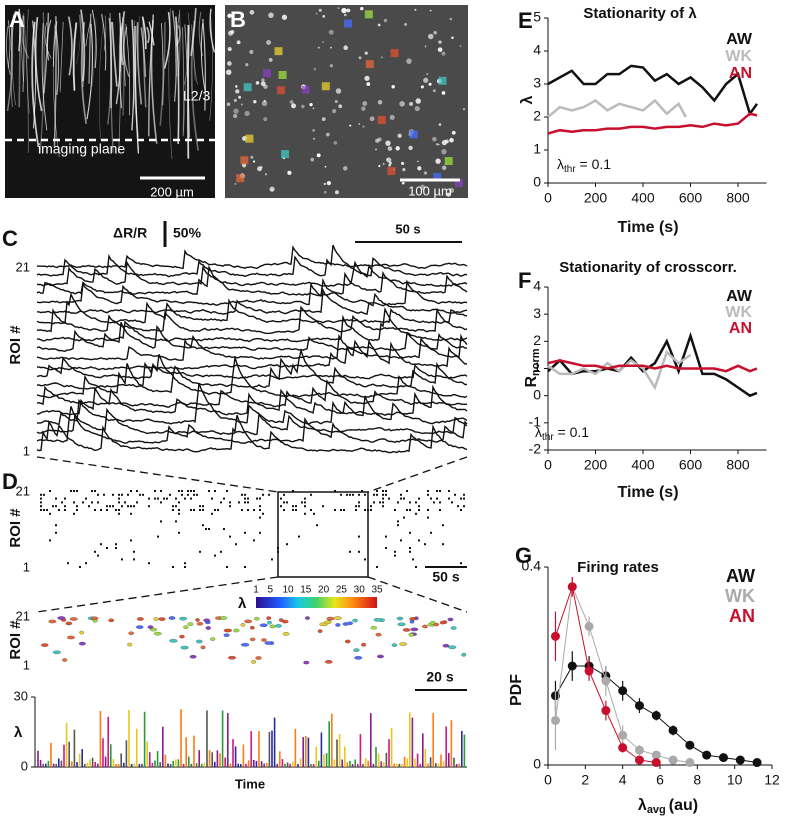 This screenshot has height=823, width=787. Describe the element at coordinates (15, 345) in the screenshot. I see `y-axis-label: ROI #` at that location.